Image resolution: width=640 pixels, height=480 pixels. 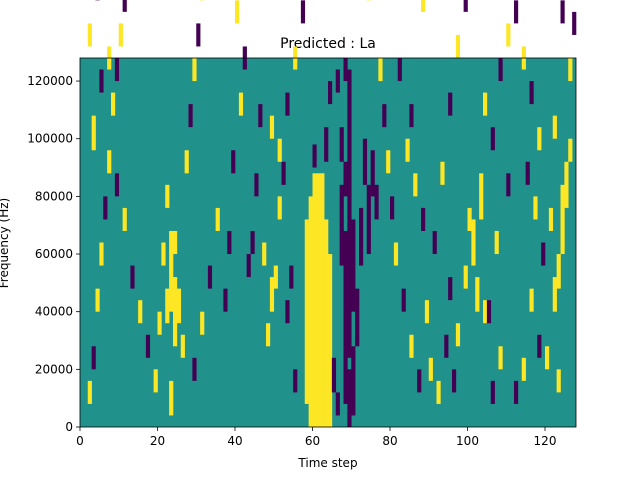 What do you see at coordinates (467, 441) in the screenshot?
I see `x-tick-label: 100` at bounding box center [467, 441].